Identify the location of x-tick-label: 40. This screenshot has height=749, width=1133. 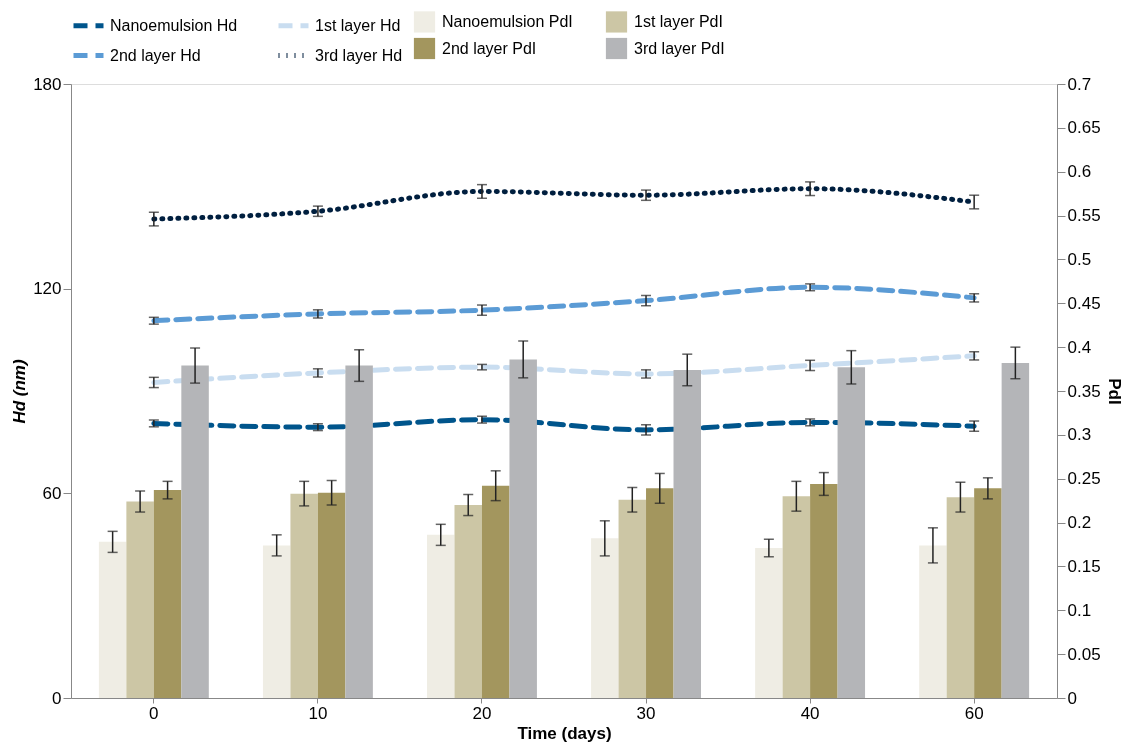
(810, 713).